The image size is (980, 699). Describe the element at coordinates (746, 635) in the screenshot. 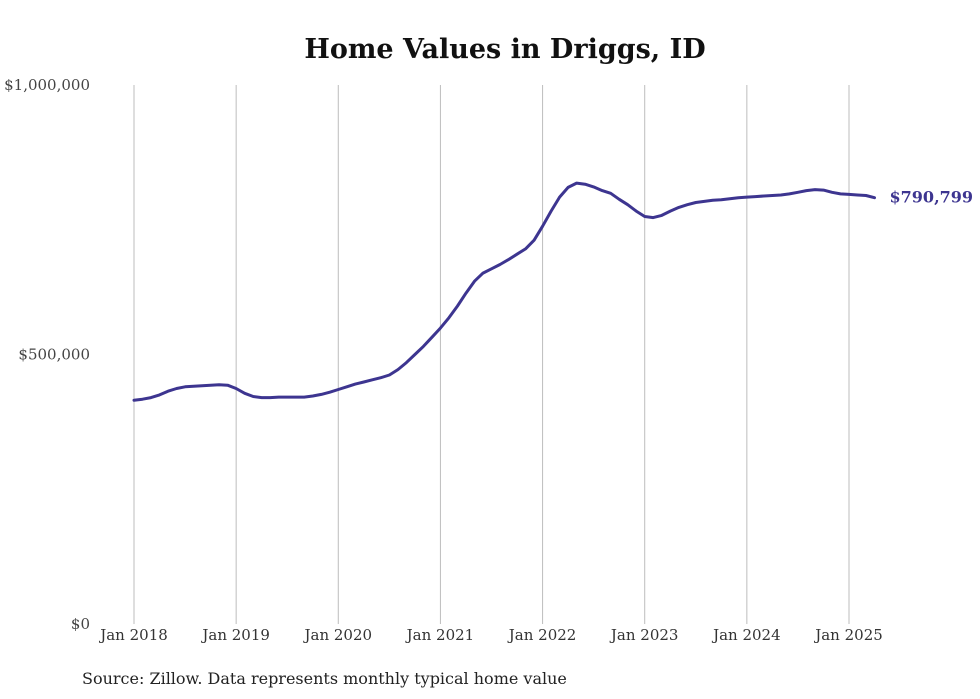

I see `x-tick-label: Jan 2024` at that location.